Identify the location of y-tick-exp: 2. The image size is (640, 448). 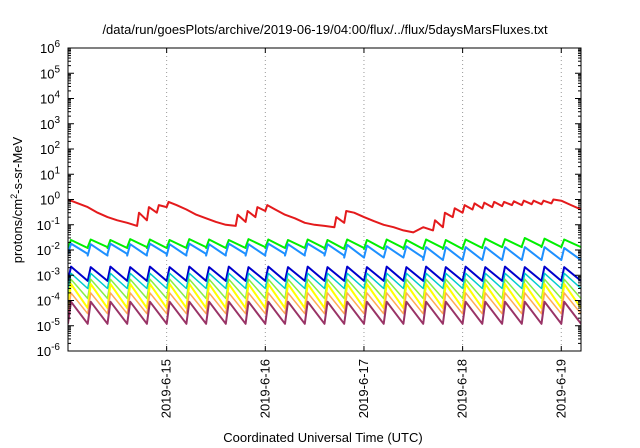
(57, 145).